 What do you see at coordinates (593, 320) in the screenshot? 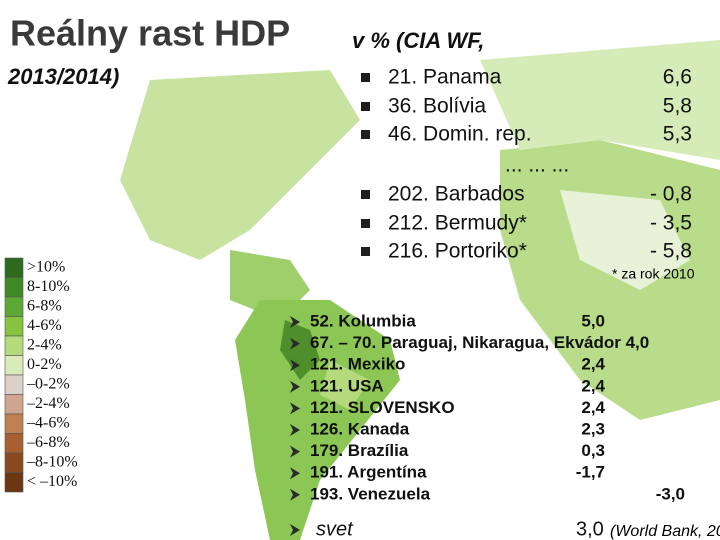
I see `item-value: 5,0` at bounding box center [593, 320].